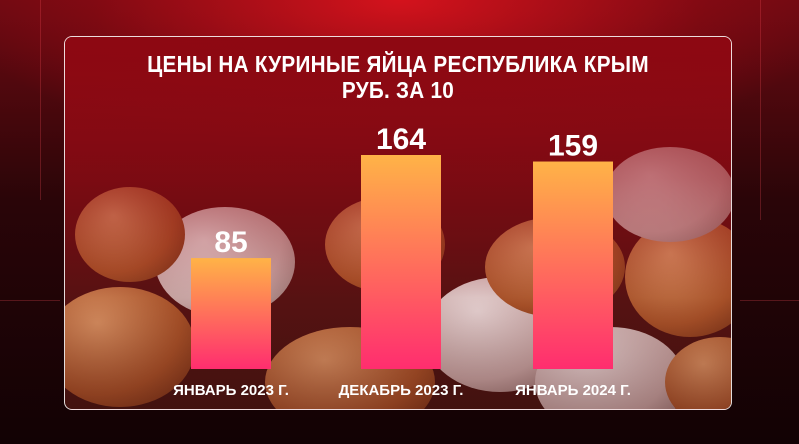  What do you see at coordinates (398, 90) in the screenshot?
I see `chart-subtitle: РУБ. ЗА 10` at bounding box center [398, 90].